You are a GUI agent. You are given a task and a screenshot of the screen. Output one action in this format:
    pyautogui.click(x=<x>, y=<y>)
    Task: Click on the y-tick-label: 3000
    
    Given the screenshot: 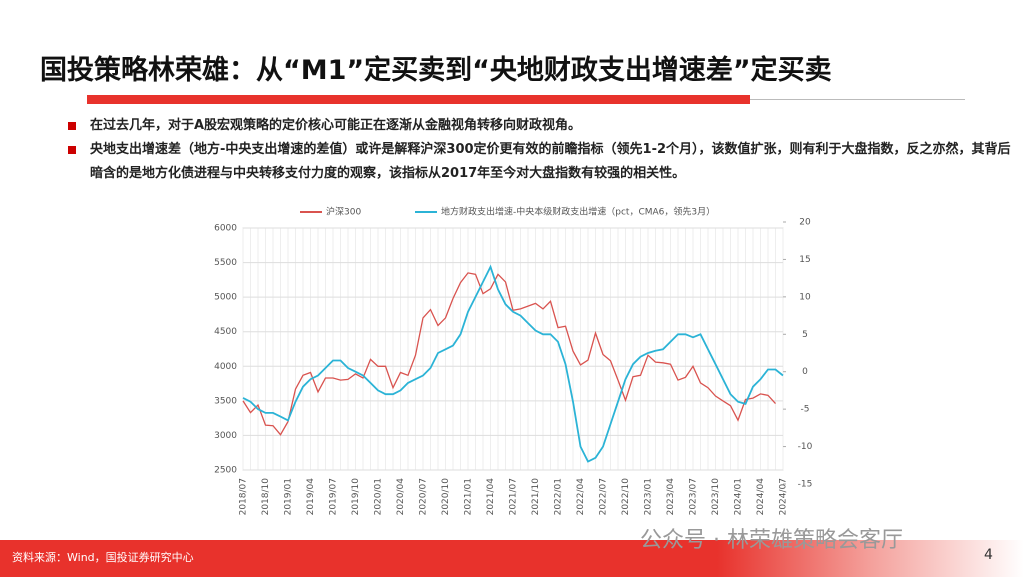 What is the action you would take?
    pyautogui.click(x=225, y=436)
    